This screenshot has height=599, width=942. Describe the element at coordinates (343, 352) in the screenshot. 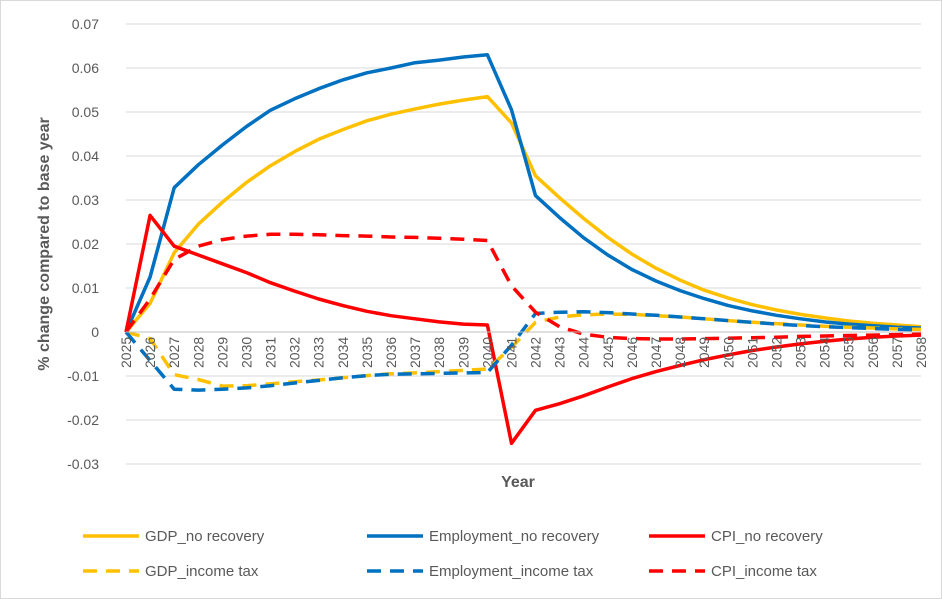

I see `x-tick-label: 2034` at that location.